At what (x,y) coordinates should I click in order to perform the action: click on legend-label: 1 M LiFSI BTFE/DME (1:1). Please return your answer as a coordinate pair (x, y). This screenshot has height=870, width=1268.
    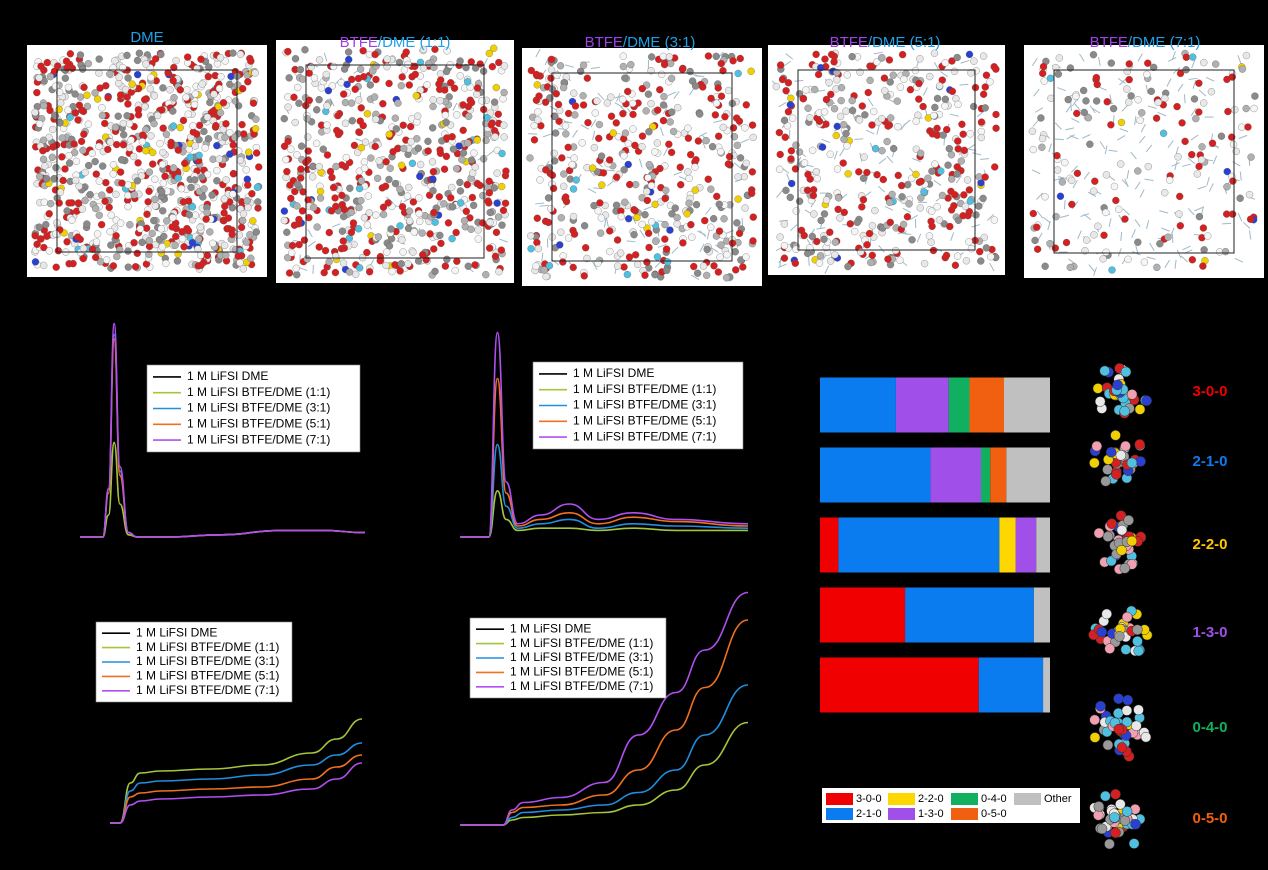
    Looking at the image, I should click on (581, 643).